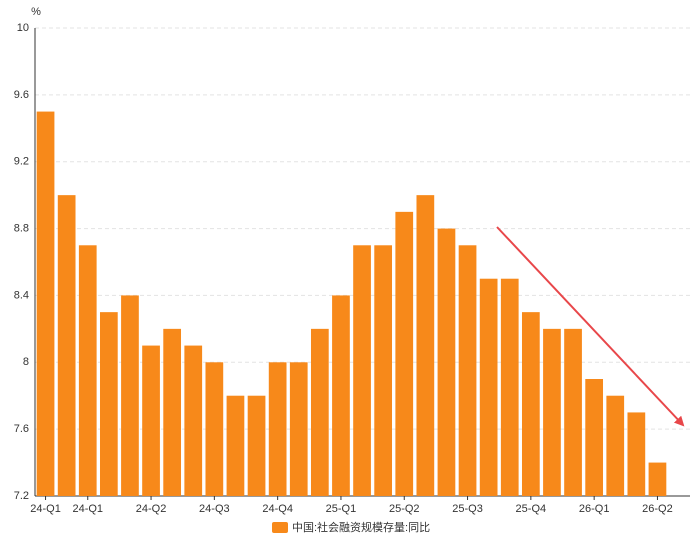  What do you see at coordinates (594, 509) in the screenshot?
I see `x-tick-label: 26-Q1` at bounding box center [594, 509].